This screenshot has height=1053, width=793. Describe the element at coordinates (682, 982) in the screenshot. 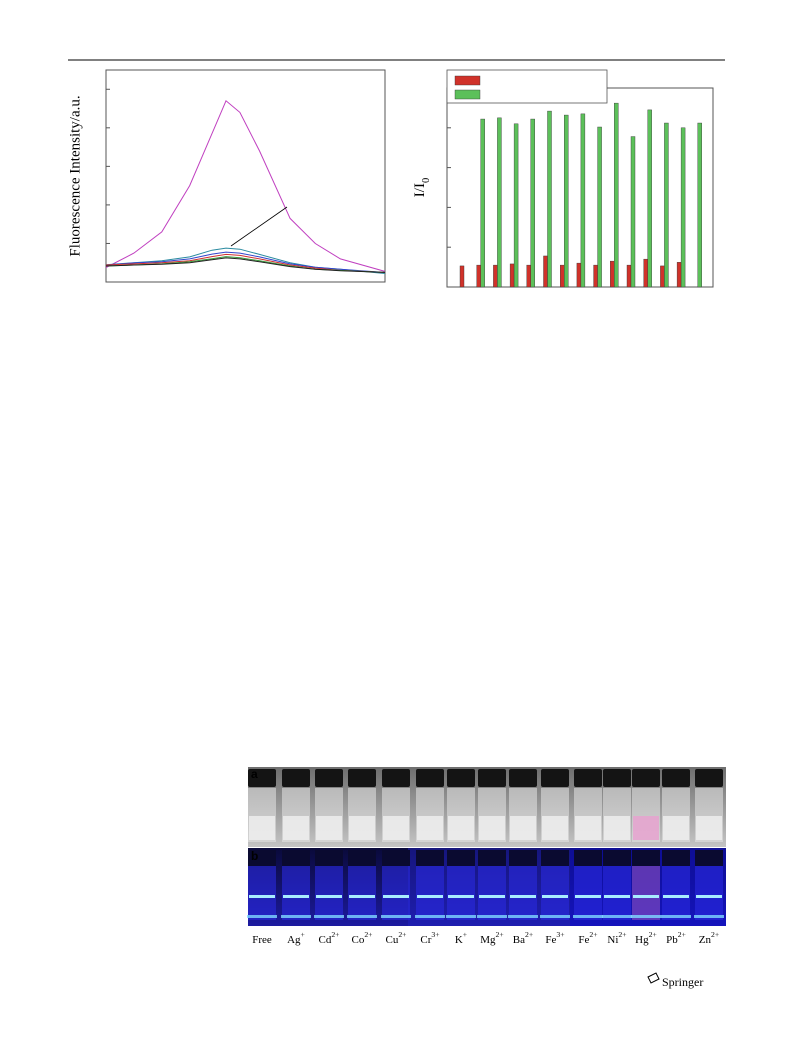

I see `publisher: Springer` at that location.